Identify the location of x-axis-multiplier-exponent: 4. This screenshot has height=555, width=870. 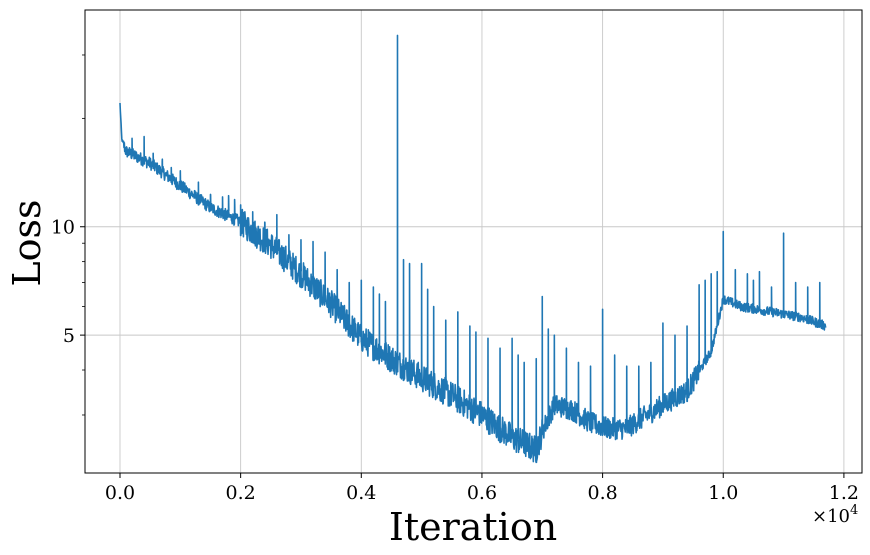
(854, 510).